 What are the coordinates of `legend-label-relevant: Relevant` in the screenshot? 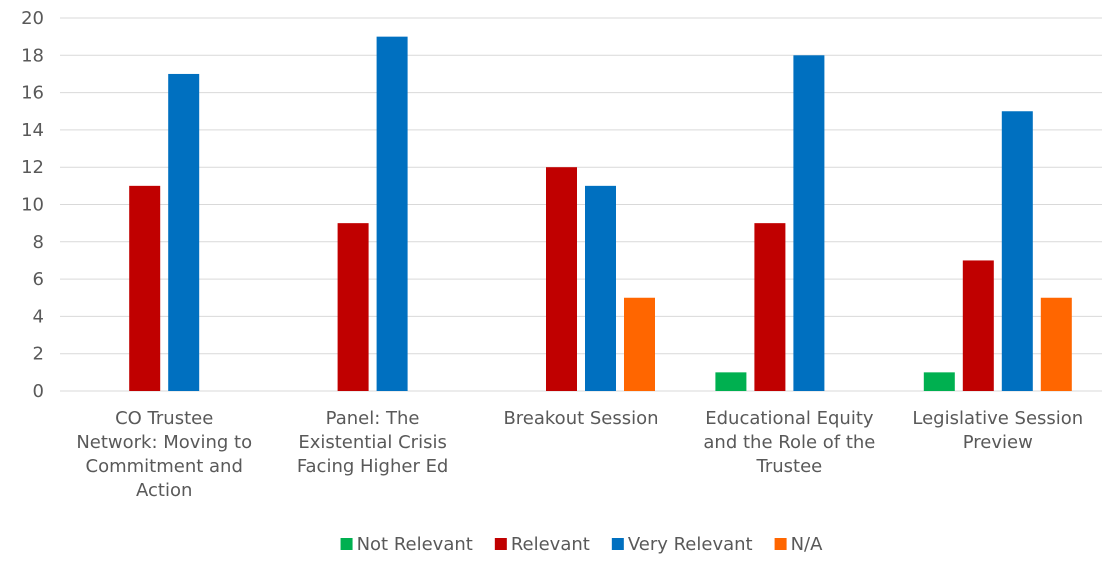 It's located at (550, 544).